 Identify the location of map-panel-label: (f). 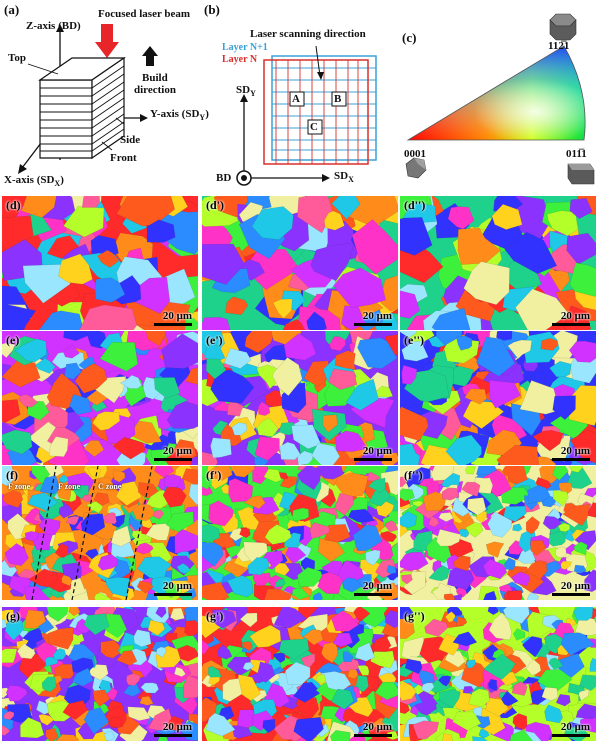
(12, 475).